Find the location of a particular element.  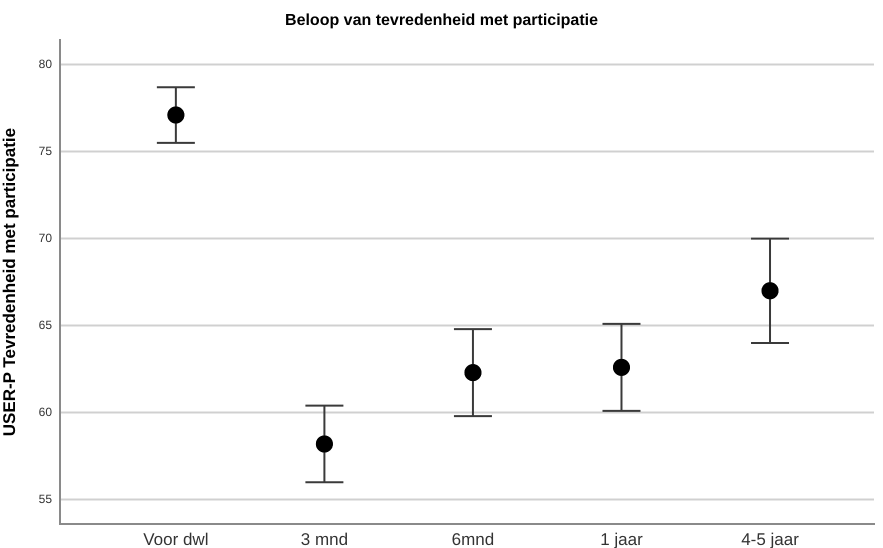

y-tick-label: 65 is located at coordinates (45, 325).